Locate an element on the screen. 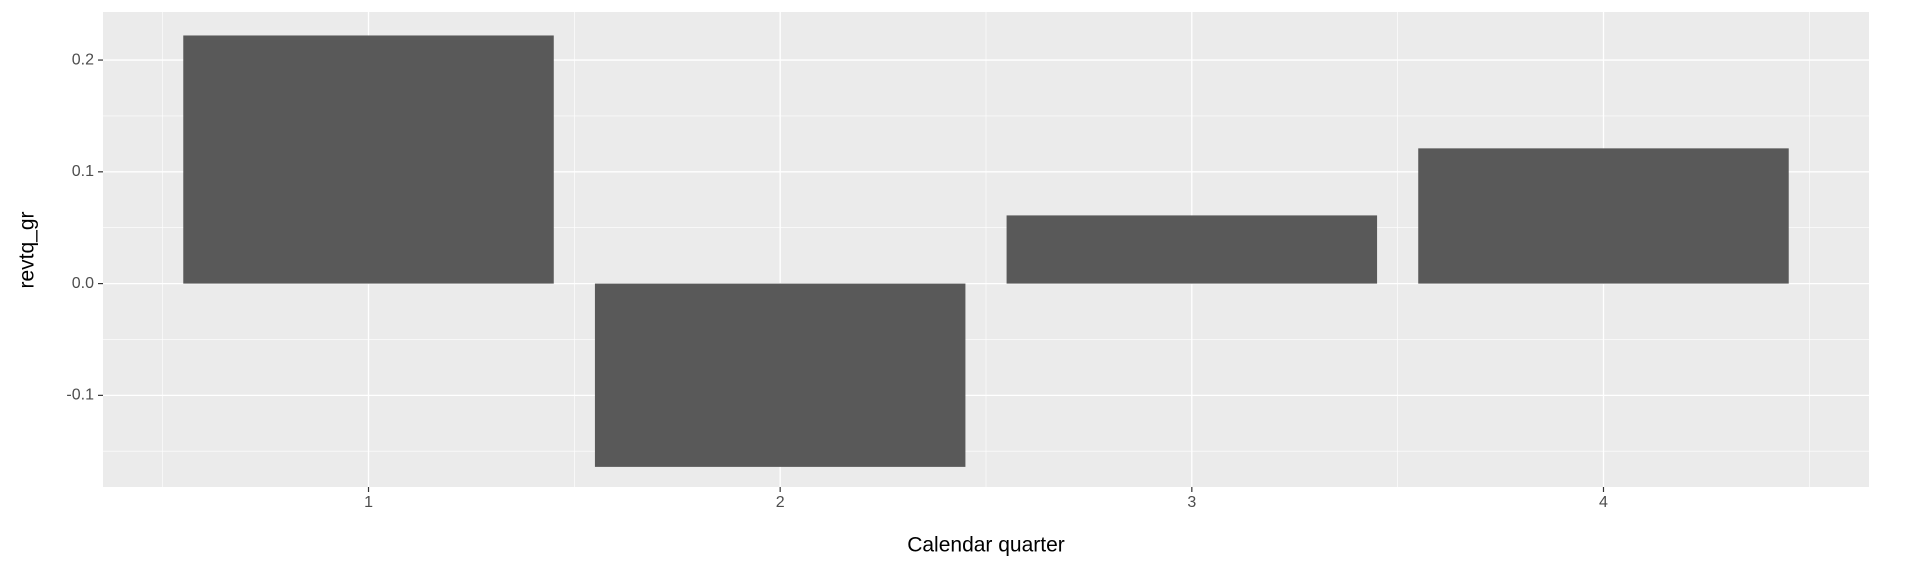  x-tick-label: 3 is located at coordinates (1191, 502).